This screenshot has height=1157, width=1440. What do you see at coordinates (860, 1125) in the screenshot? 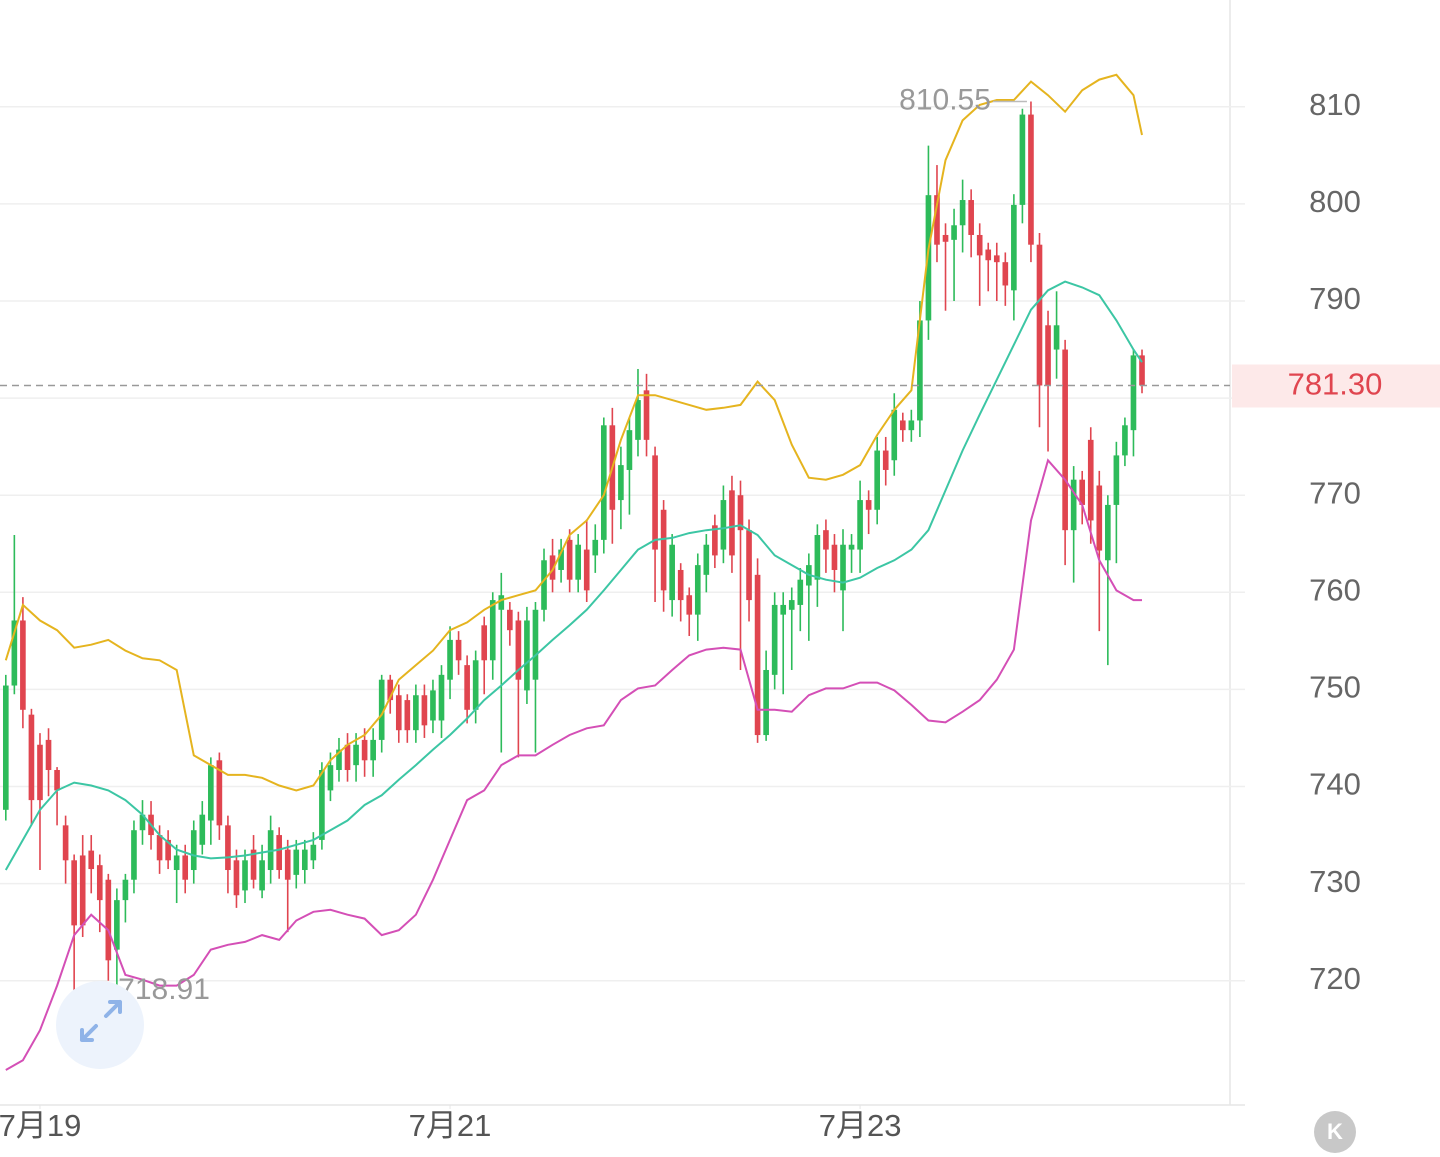
I see `x-tick-label: 7月23` at bounding box center [860, 1125].